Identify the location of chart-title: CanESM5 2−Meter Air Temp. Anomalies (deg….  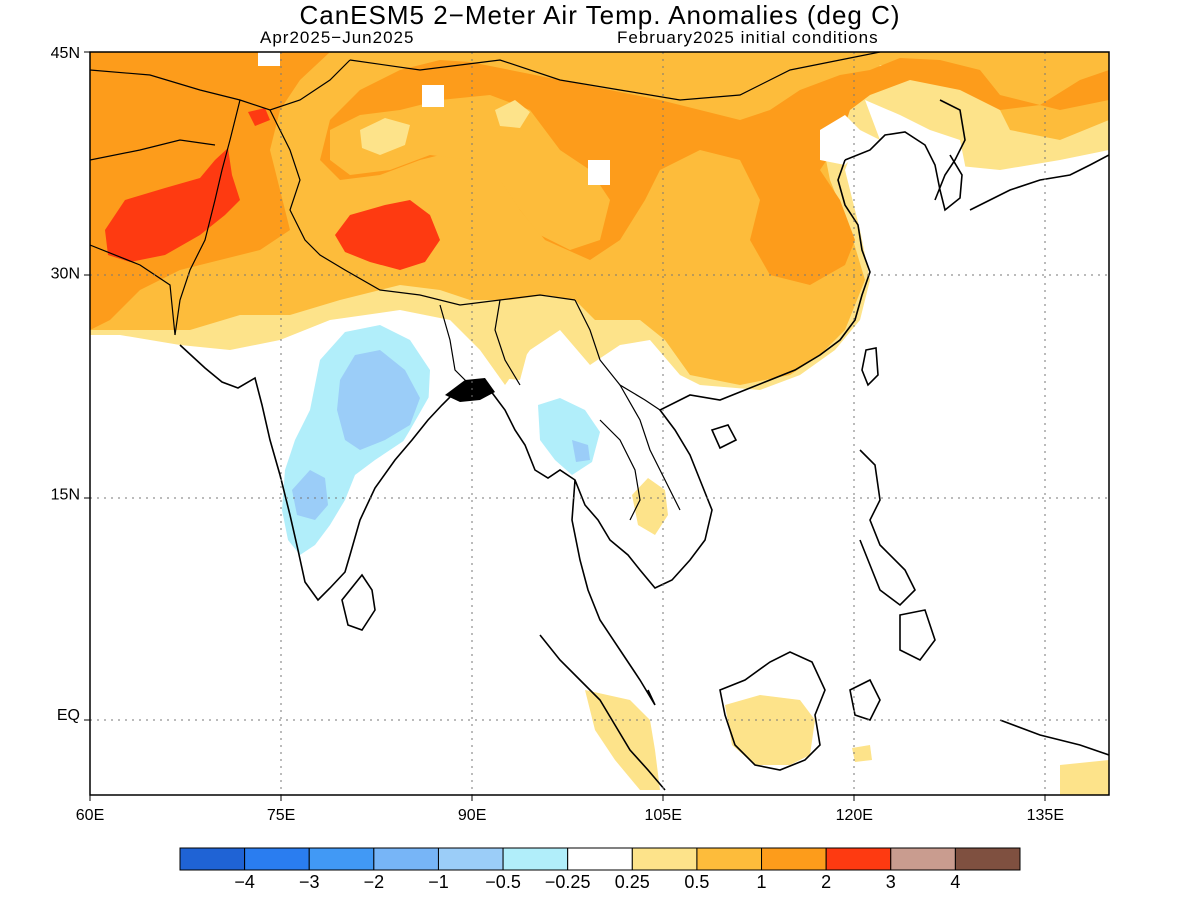
(600, 15).